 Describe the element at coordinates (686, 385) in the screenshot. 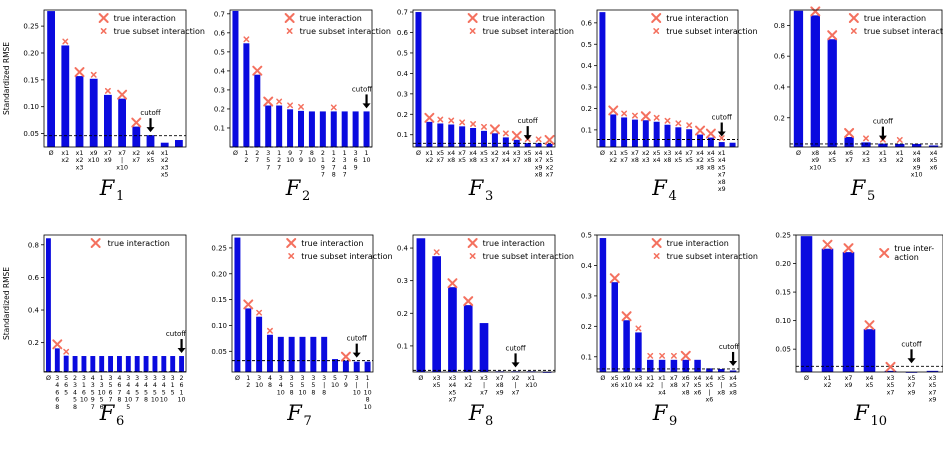

I see `x-tick-label: x6 x7 x8` at that location.